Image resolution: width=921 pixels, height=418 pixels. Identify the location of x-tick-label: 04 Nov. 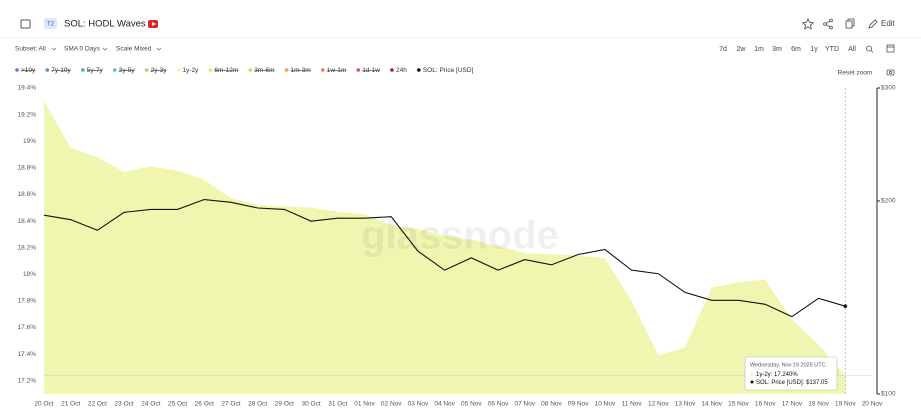
(444, 404).